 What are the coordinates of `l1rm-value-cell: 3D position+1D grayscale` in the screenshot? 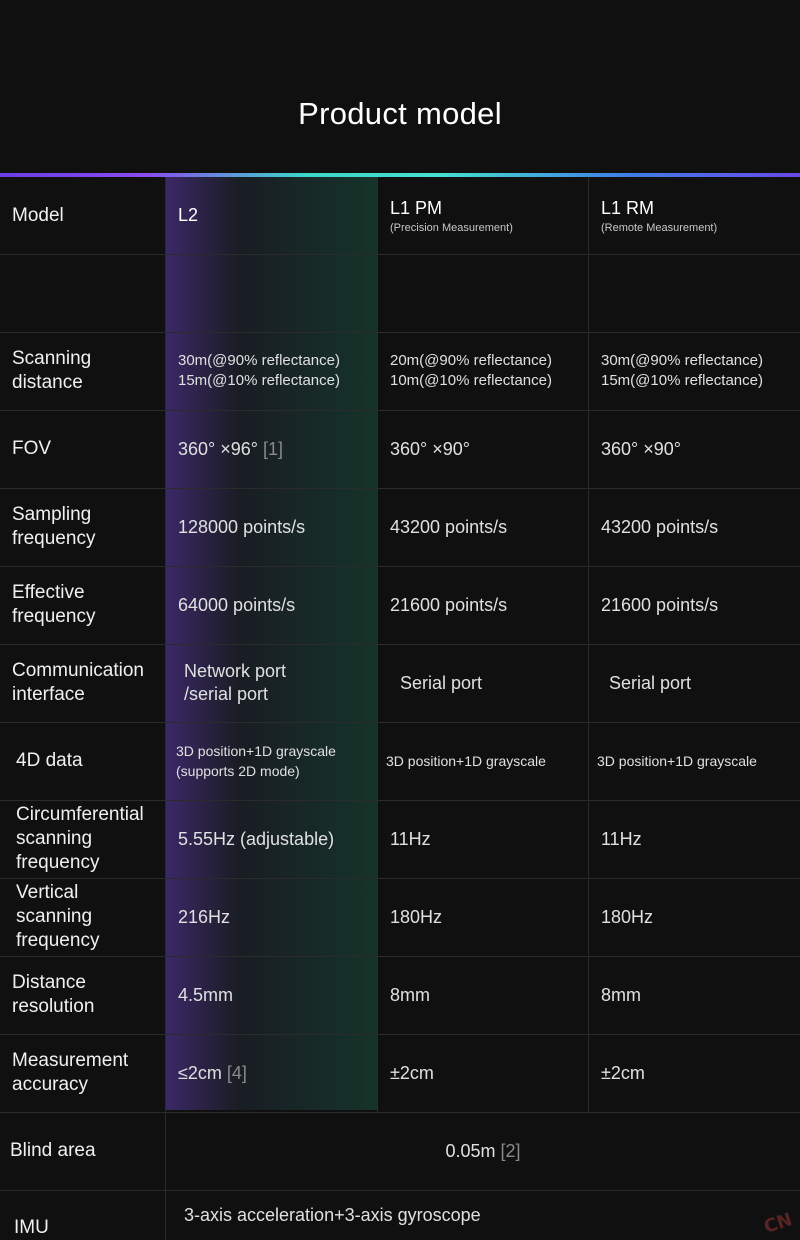 It's located at (694, 761).